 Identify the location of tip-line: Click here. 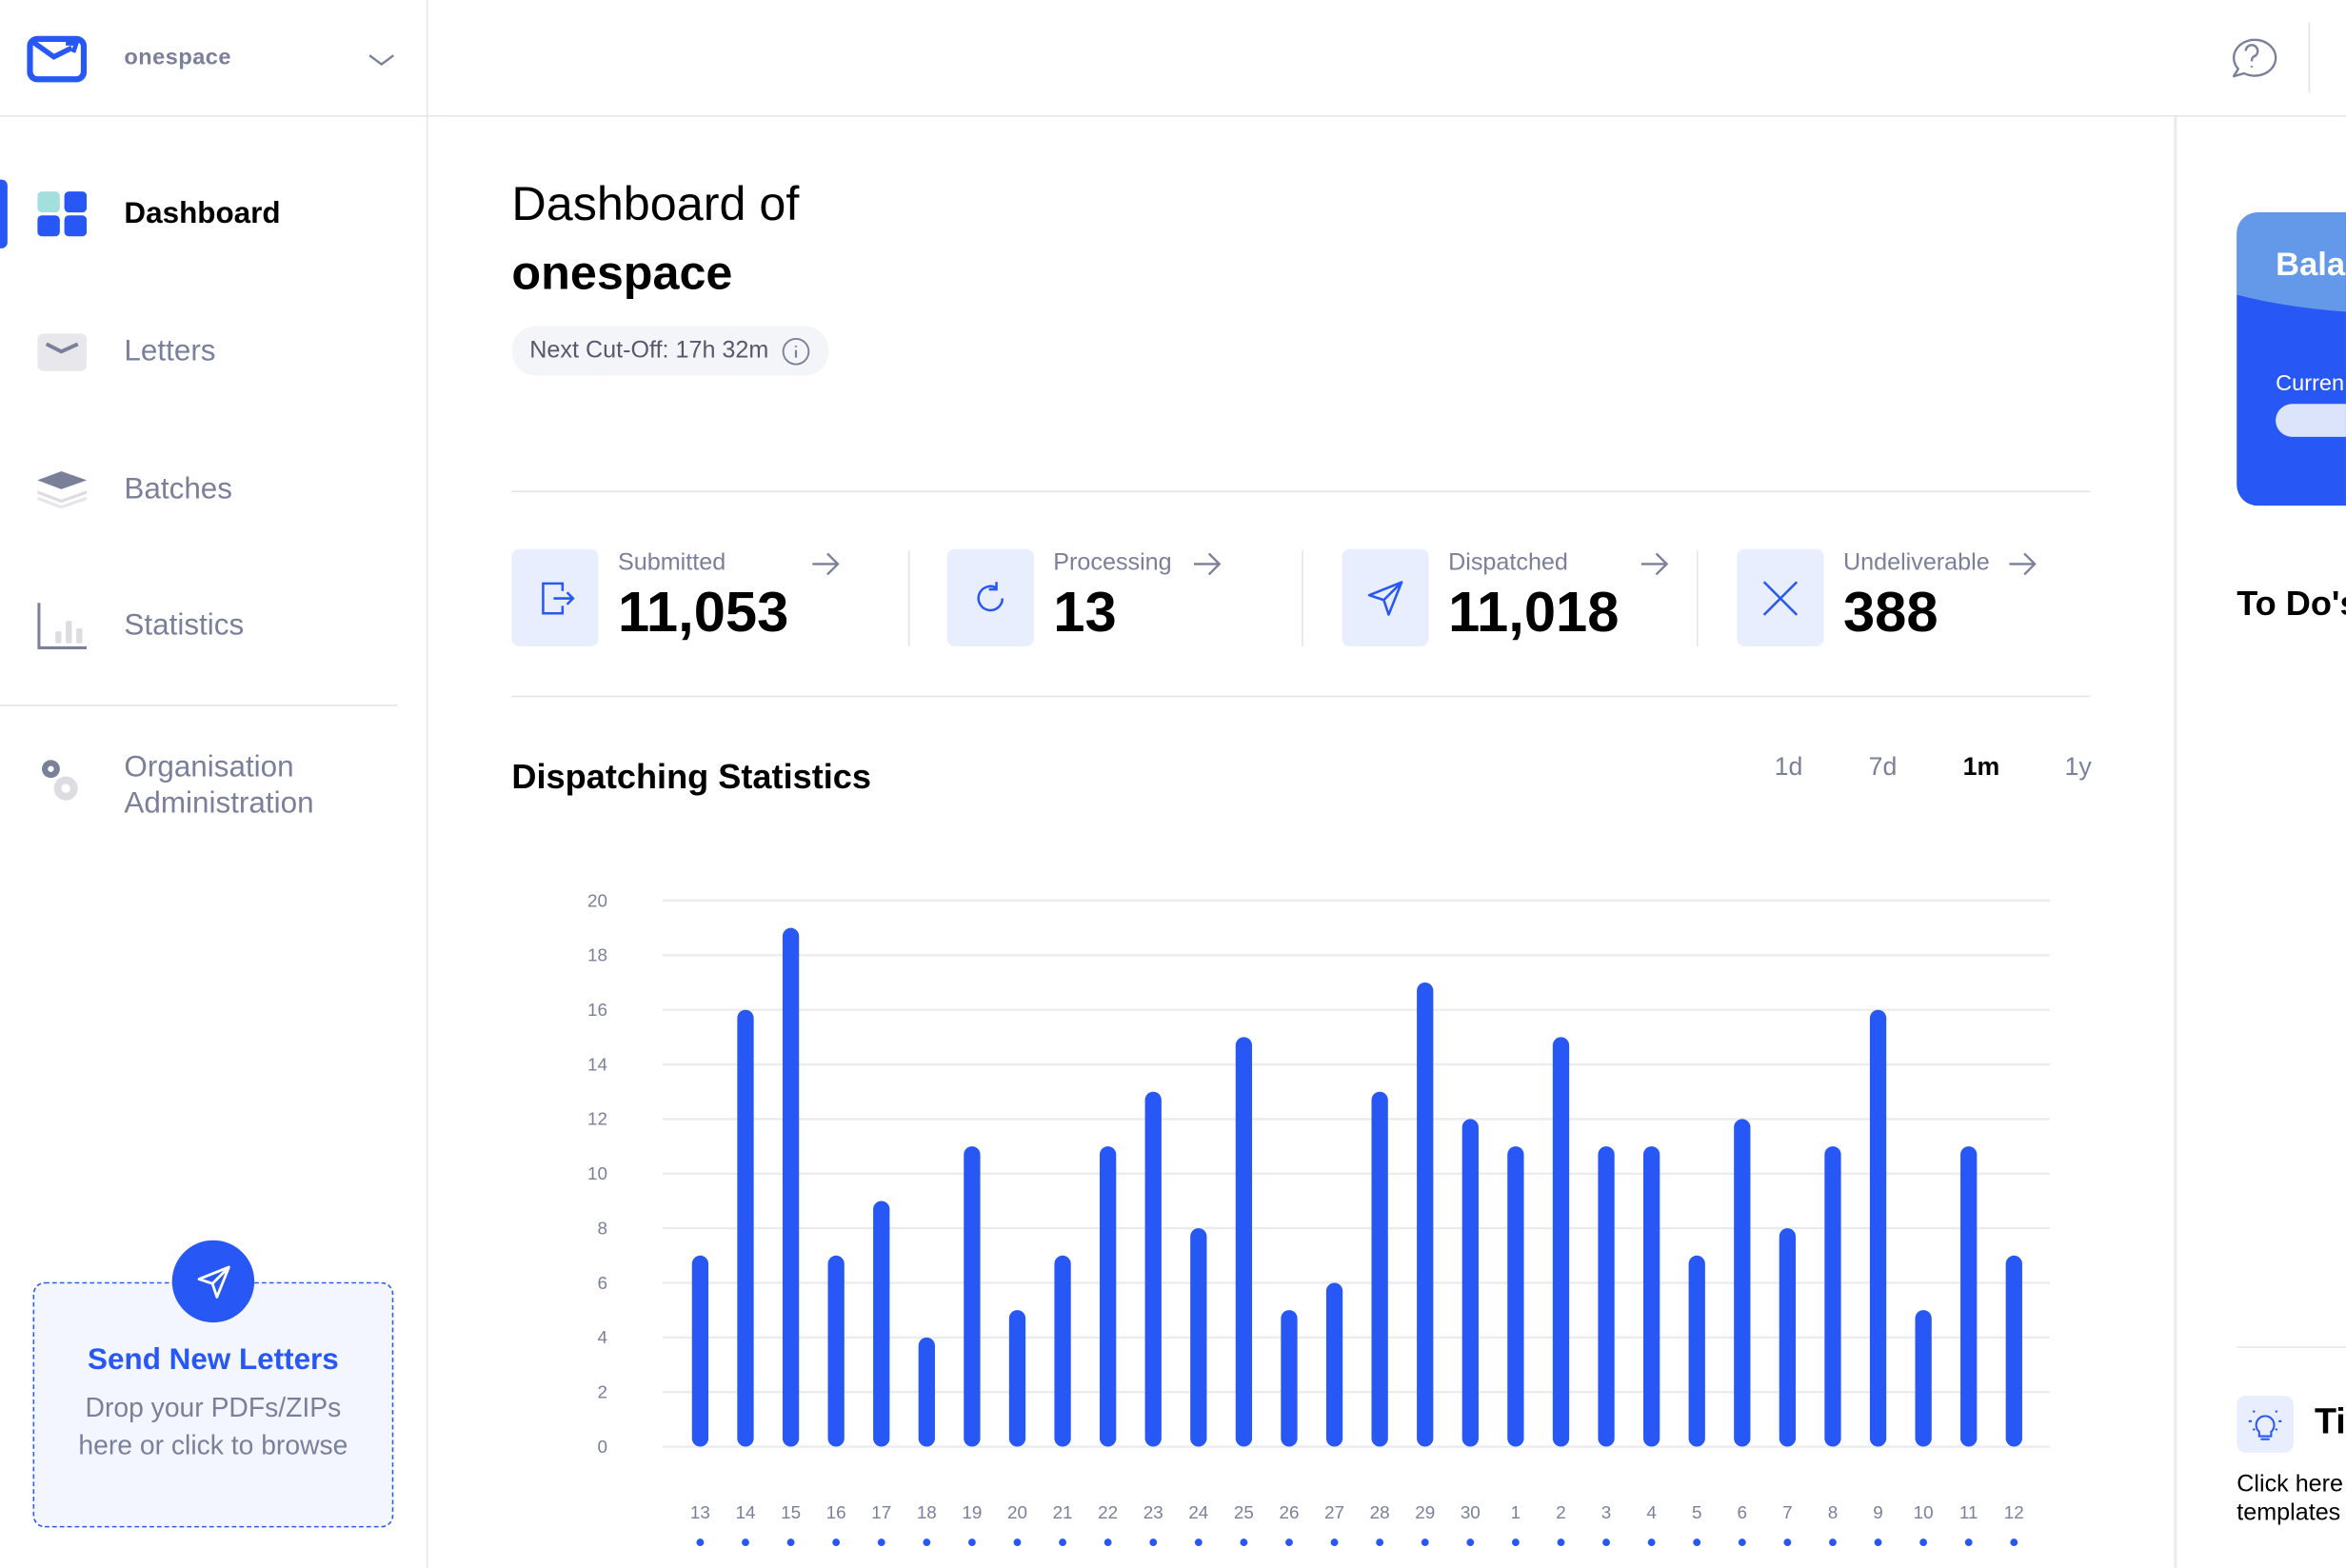
(2290, 1485).